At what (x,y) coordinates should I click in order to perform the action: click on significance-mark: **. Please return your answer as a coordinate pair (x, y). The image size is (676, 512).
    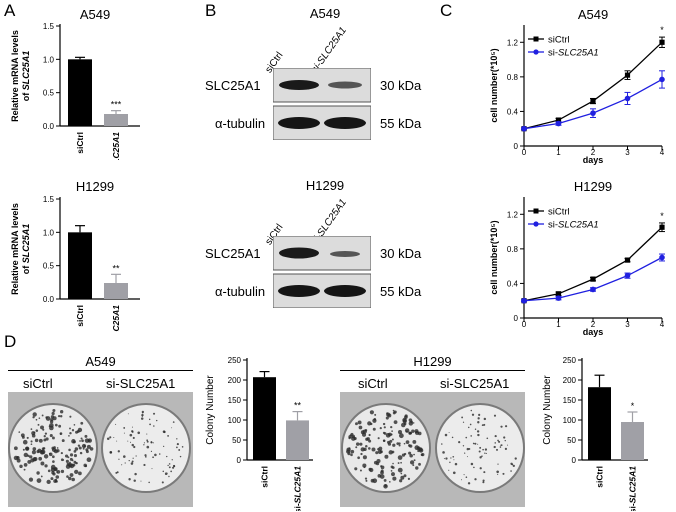
    Looking at the image, I should click on (298, 406).